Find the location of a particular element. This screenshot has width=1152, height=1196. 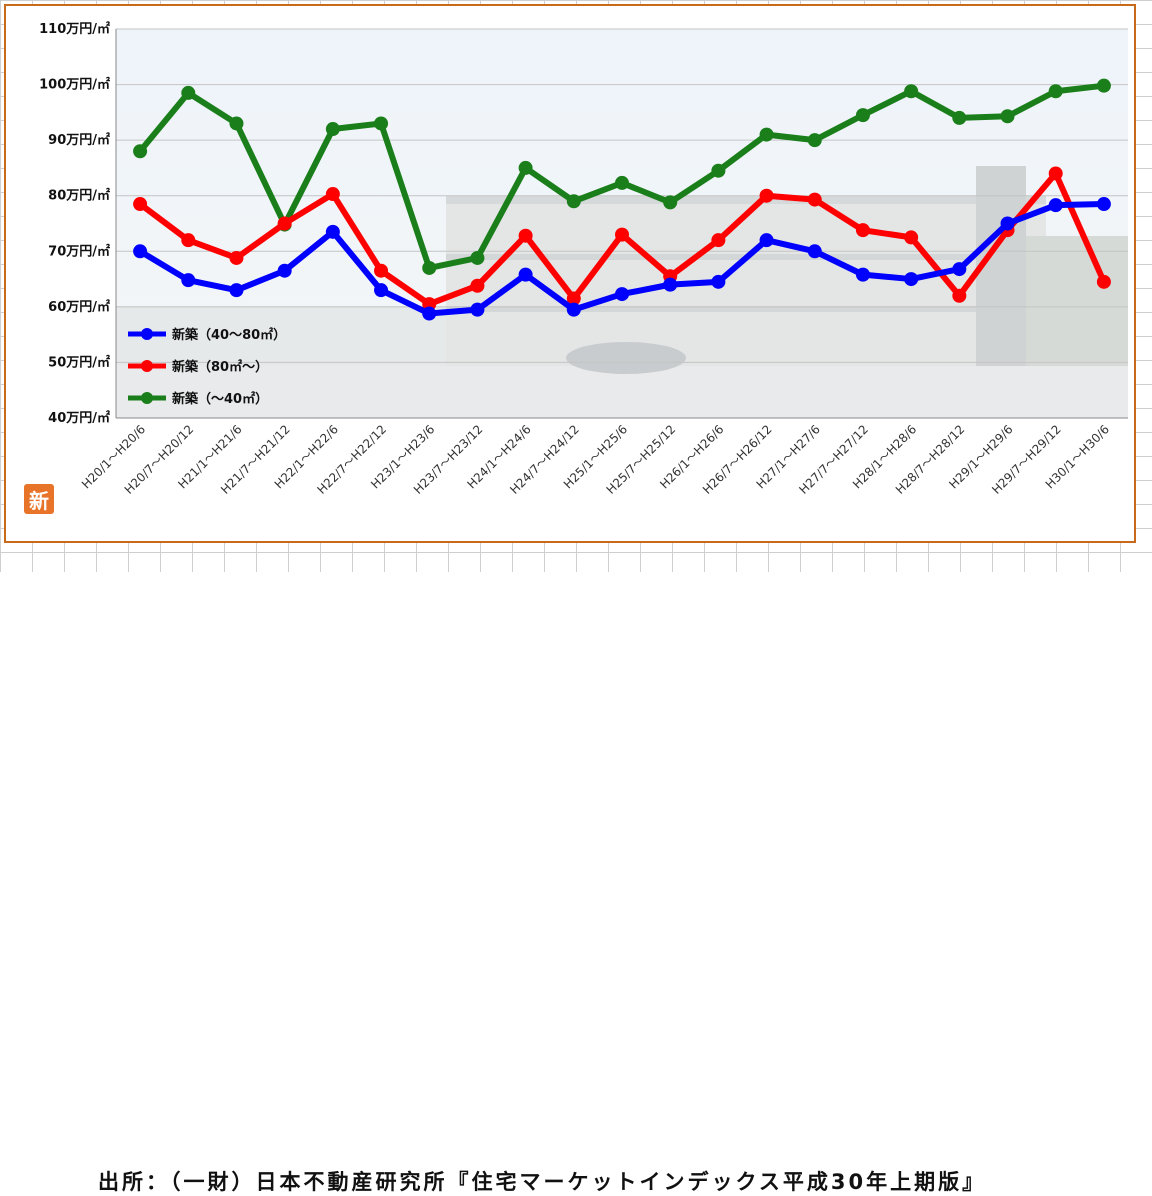

legend-item: 新築（40～80㎡） is located at coordinates (207, 335).